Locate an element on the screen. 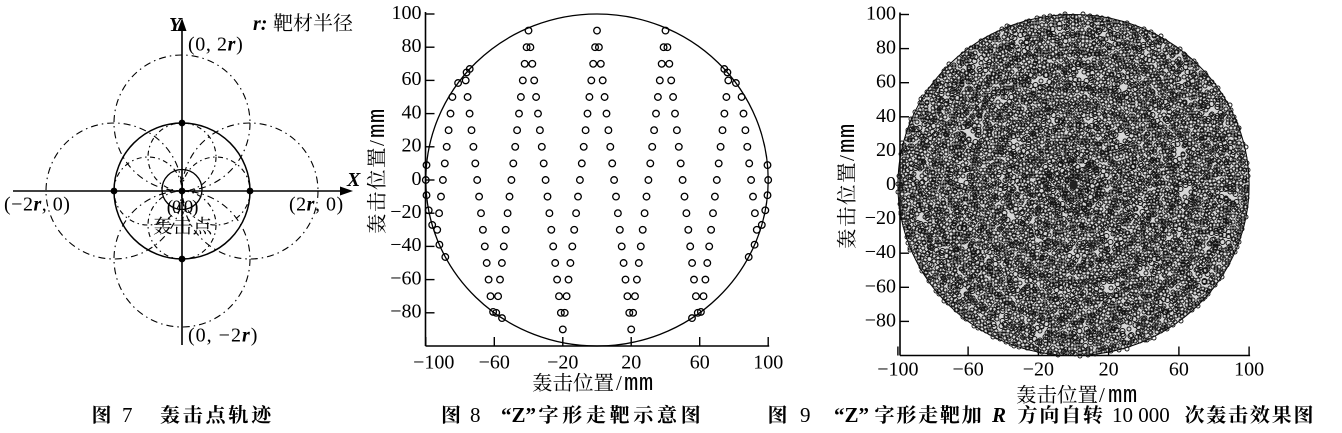 The height and width of the screenshot is (433, 1342). svg-text: (0,0) is located at coordinates (182, 207).